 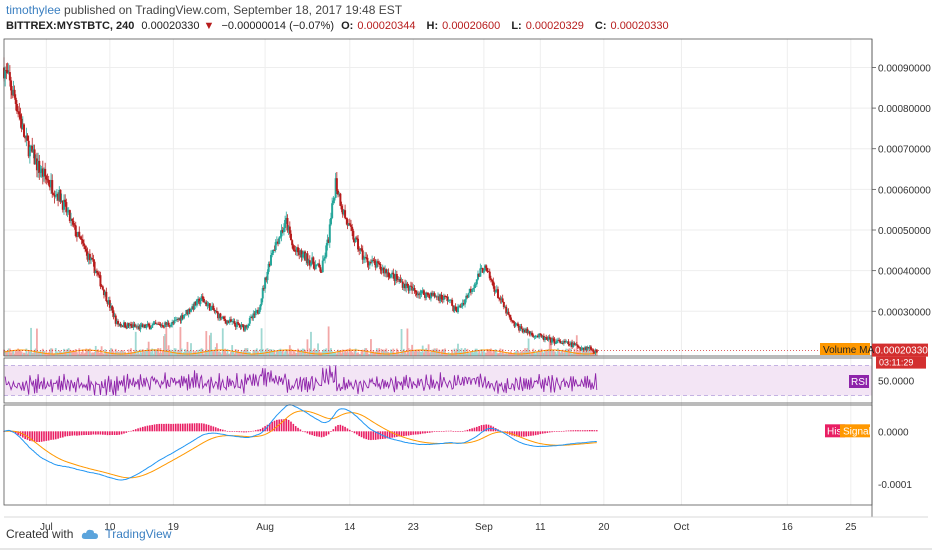 I want to click on rsi-tick-label: 50.0000, so click(x=896, y=382).